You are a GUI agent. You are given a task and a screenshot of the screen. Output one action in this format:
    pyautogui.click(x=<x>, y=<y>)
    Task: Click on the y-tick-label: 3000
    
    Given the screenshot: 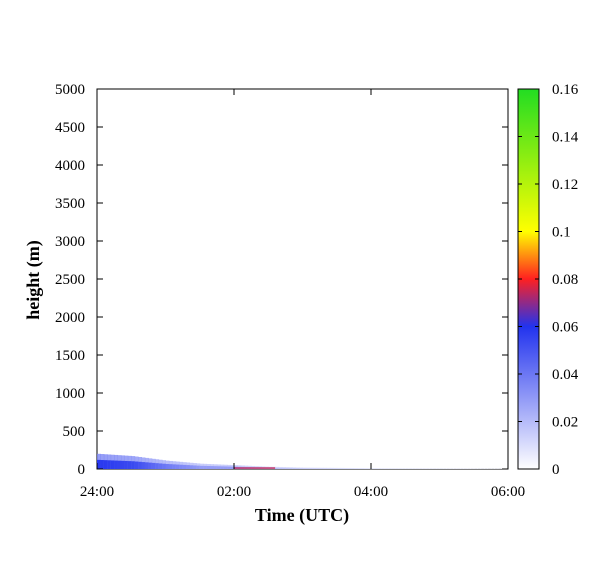 What is the action you would take?
    pyautogui.click(x=70, y=242)
    